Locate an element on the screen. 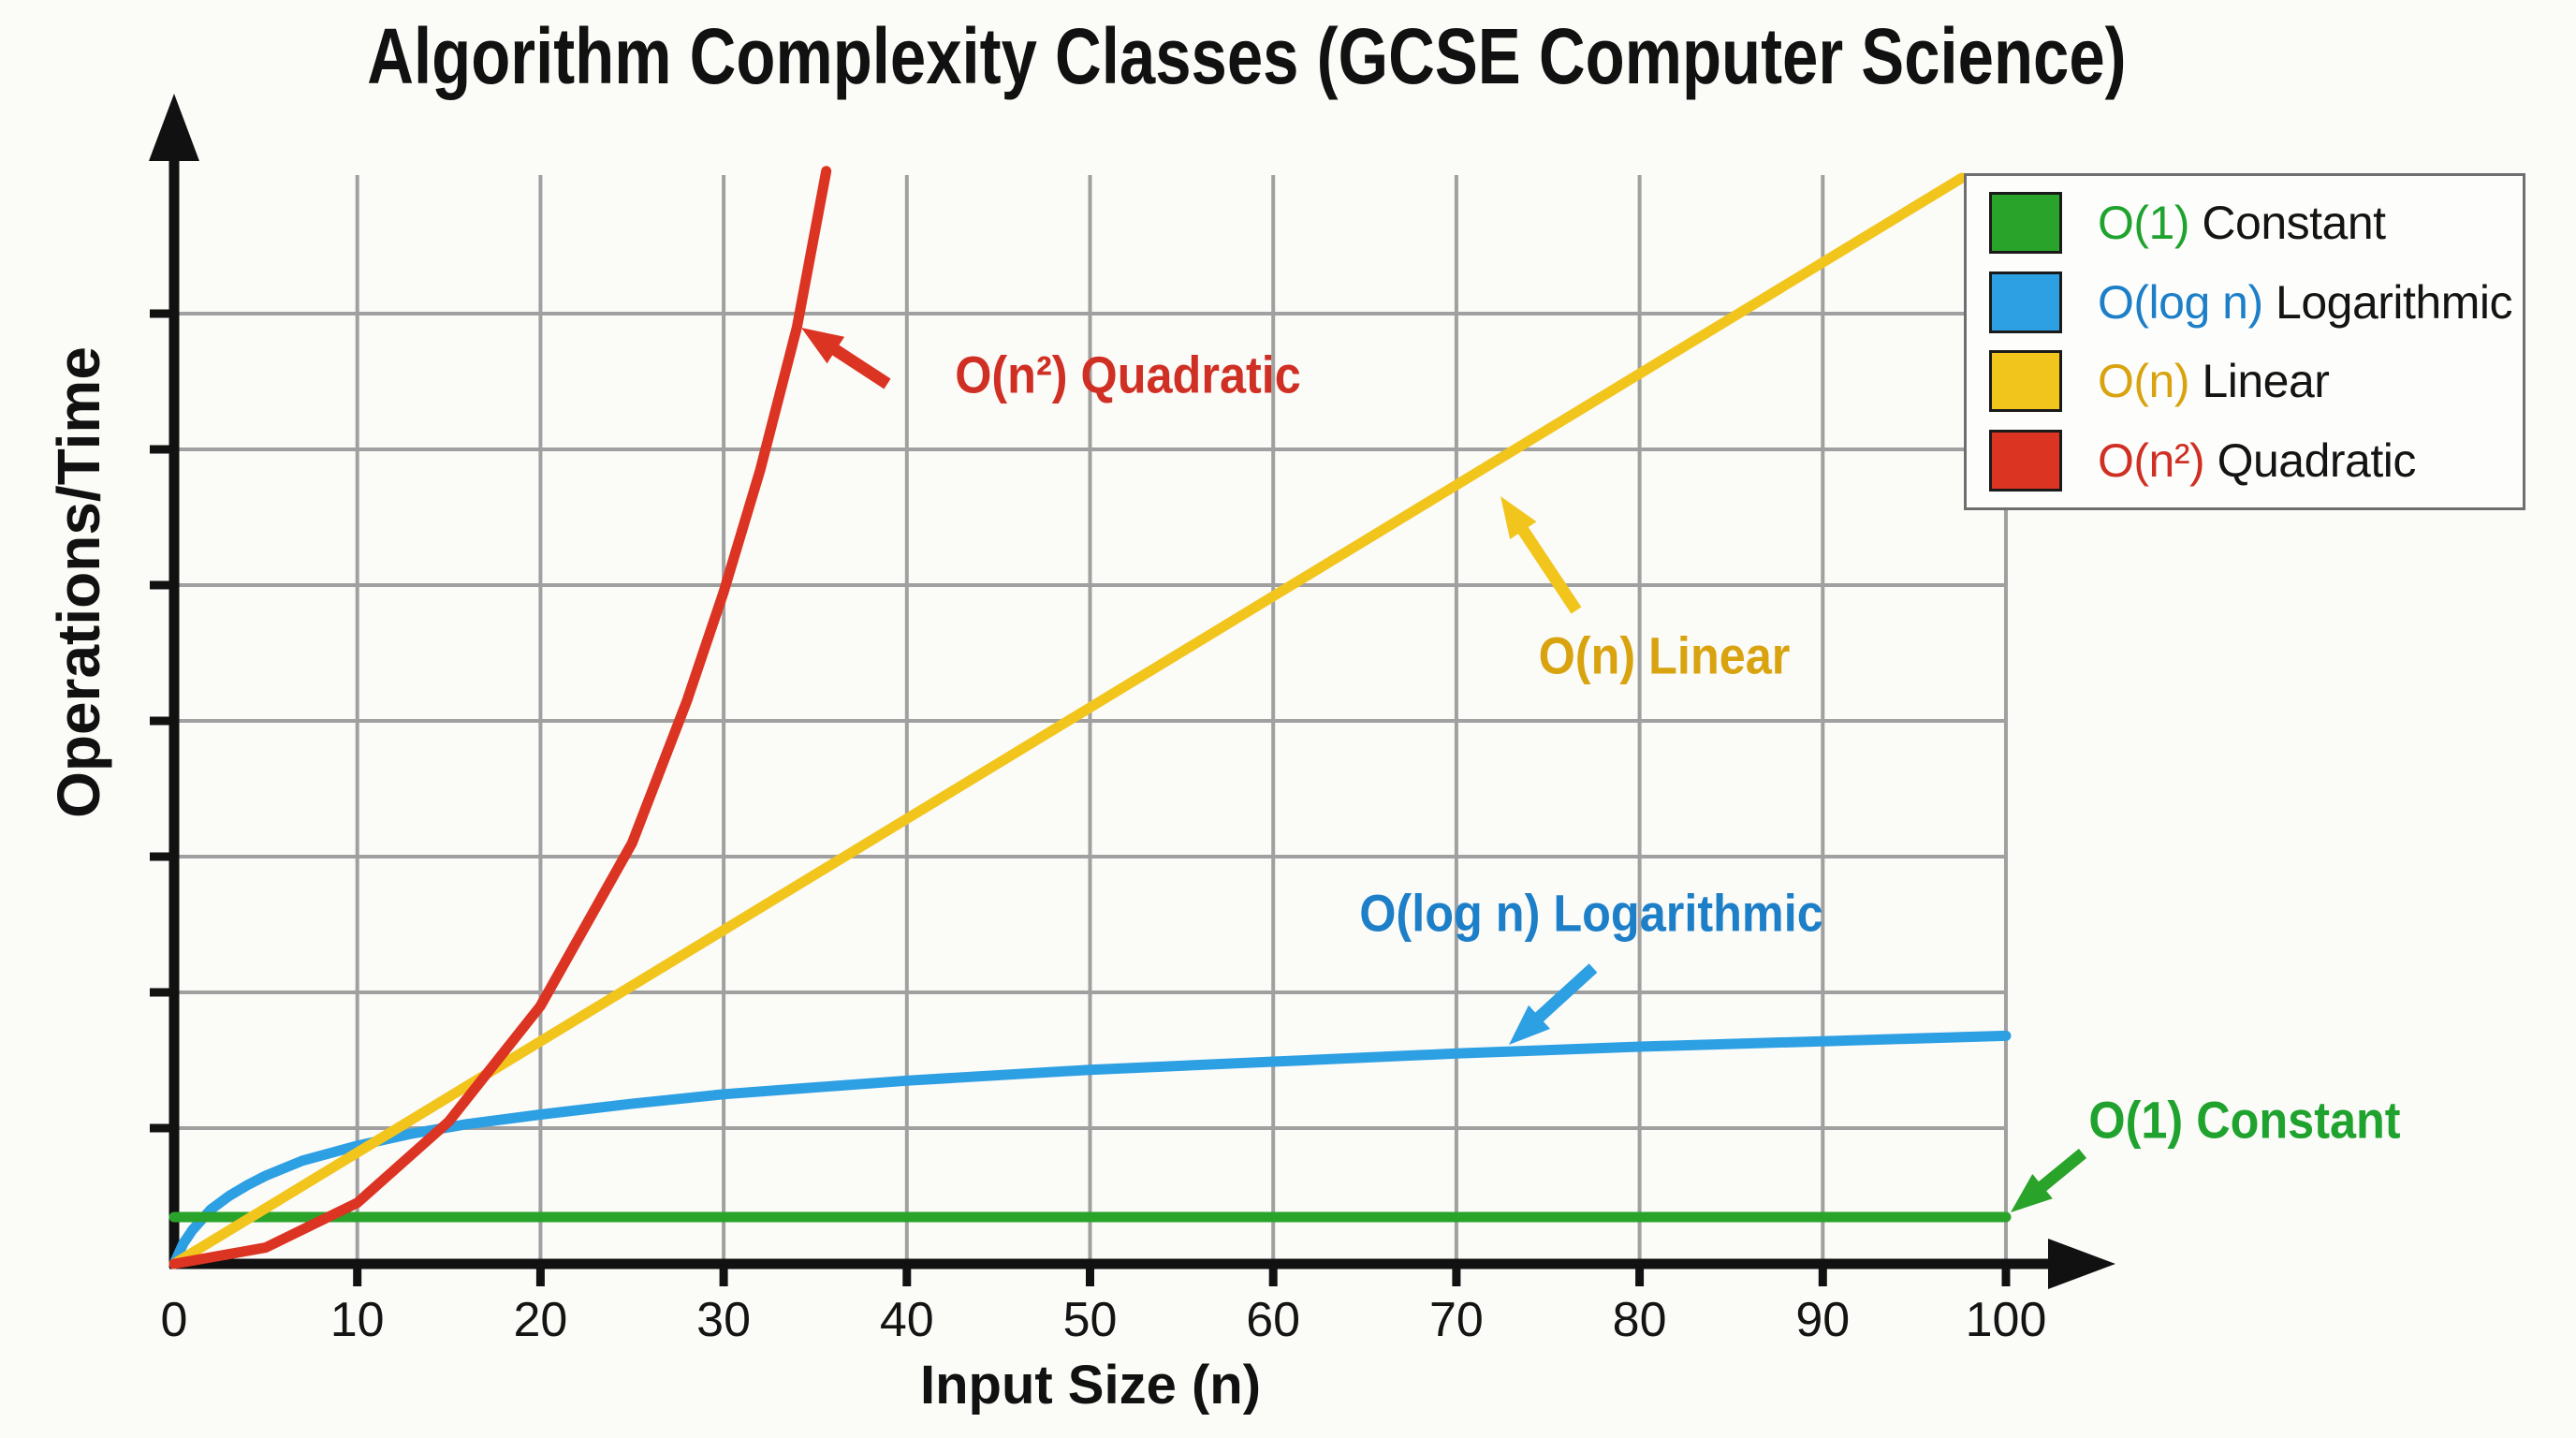 This screenshot has width=2576, height=1438. x-axis-label: Input Size (n) is located at coordinates (1090, 1385).